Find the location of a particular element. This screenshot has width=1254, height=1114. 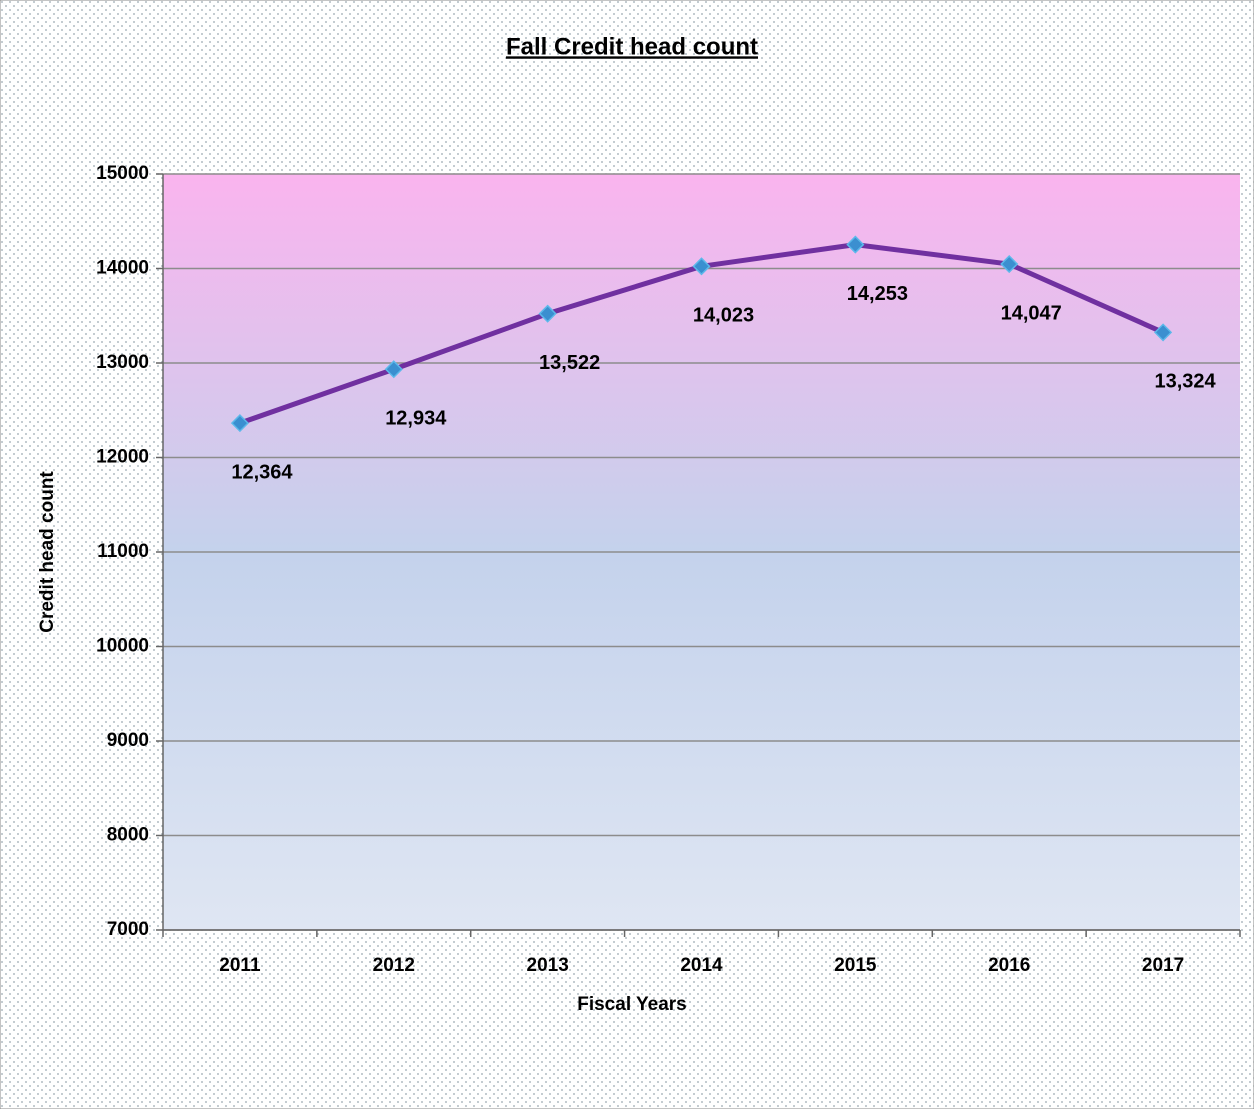

data-label: 14,047 is located at coordinates (1031, 313).